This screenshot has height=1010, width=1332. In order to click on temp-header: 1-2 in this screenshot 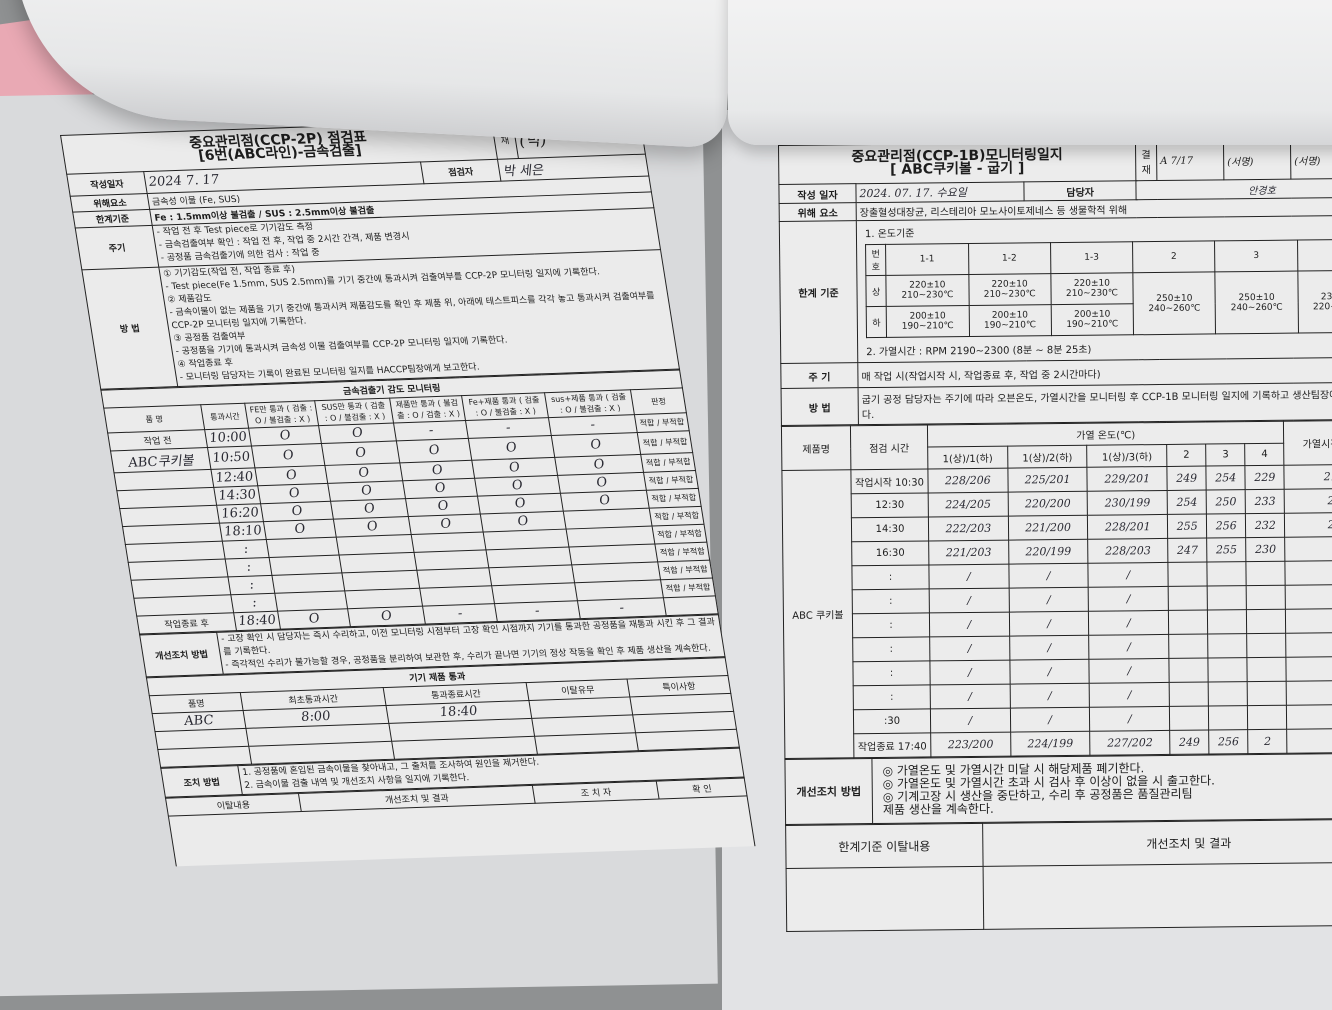, I will do `click(1009, 258)`.